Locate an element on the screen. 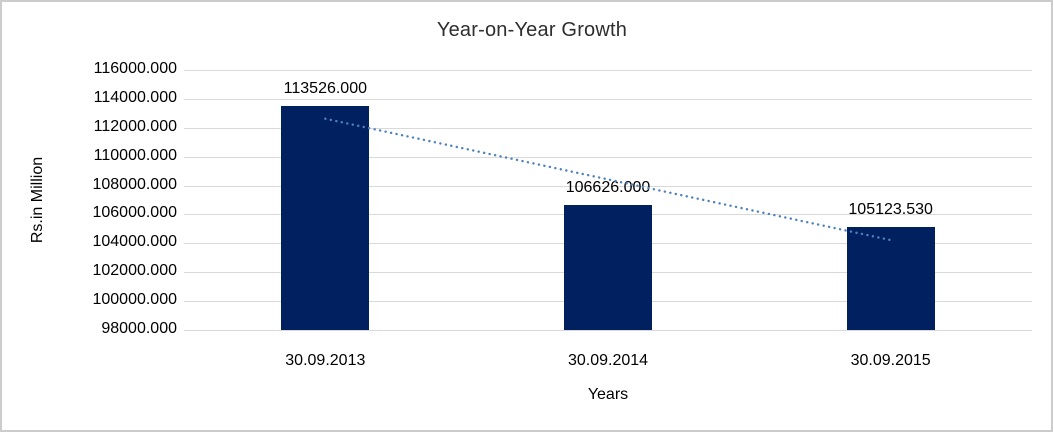 This screenshot has width=1053, height=432. y-tick-label: 112000.000 is located at coordinates (135, 126).